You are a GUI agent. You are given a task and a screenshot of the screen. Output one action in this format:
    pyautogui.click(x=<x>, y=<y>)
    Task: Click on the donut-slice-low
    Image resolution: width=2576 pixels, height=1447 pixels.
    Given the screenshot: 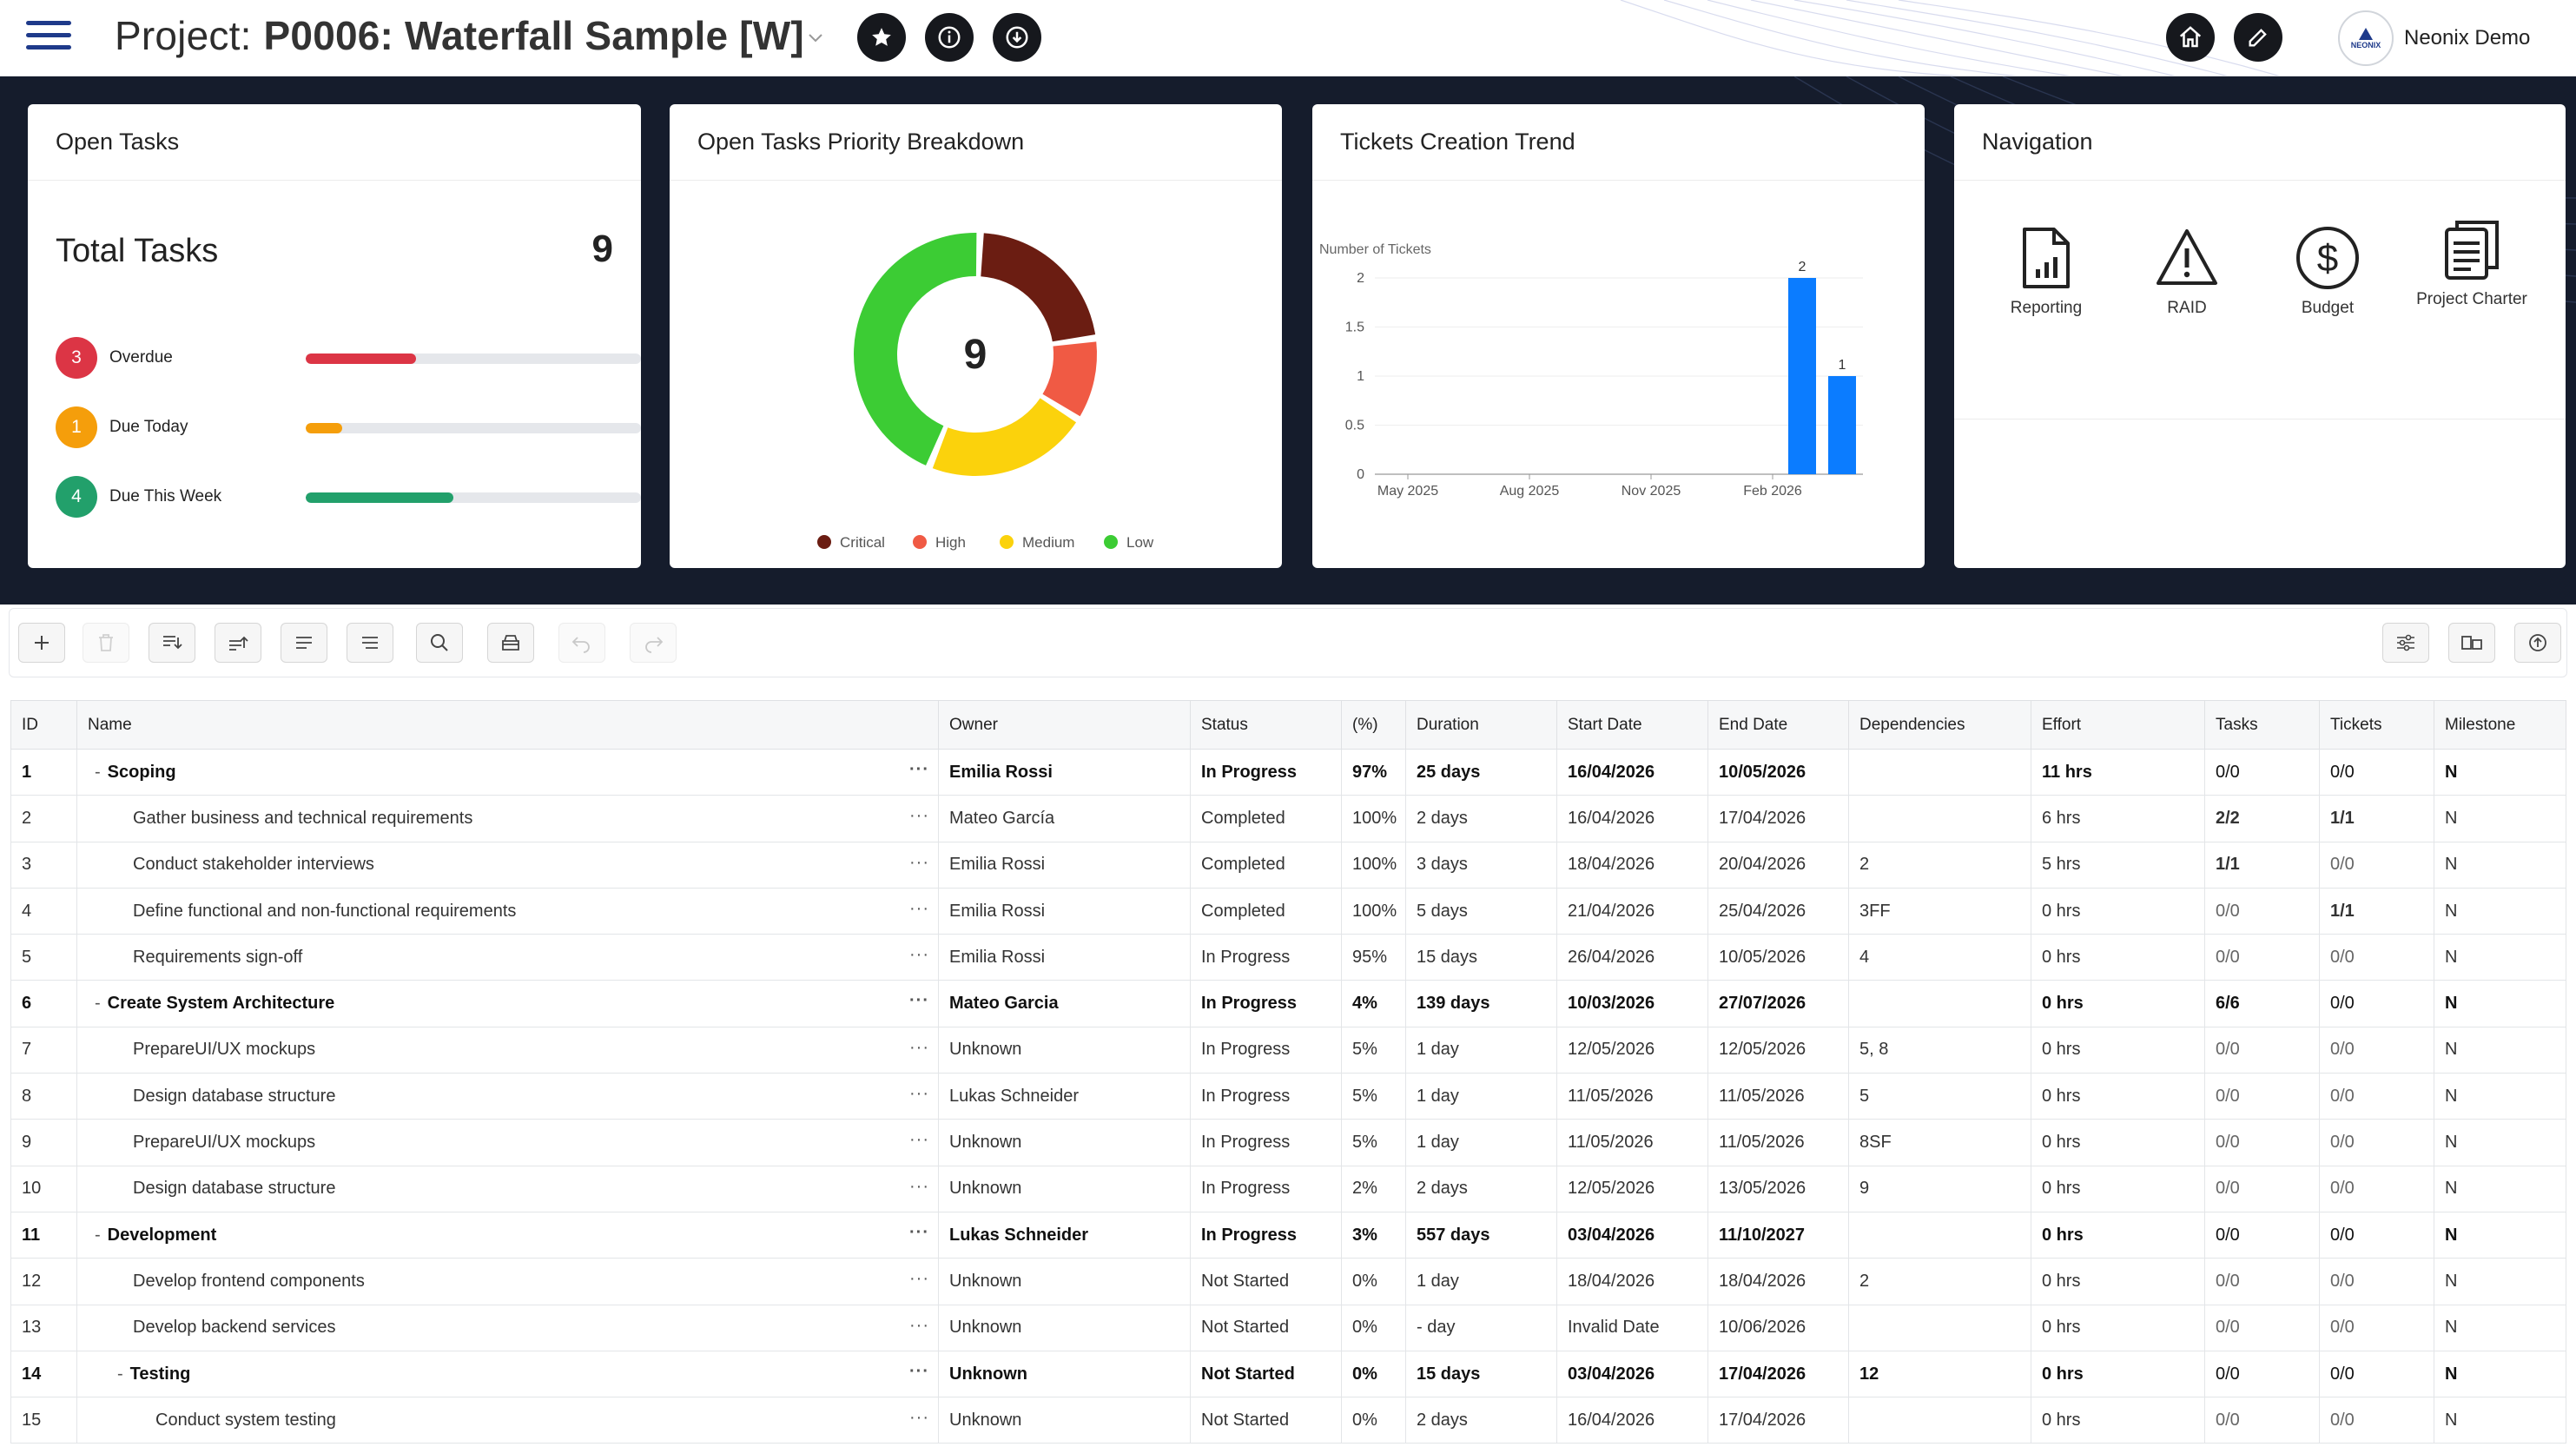 What is the action you would take?
    pyautogui.click(x=916, y=350)
    